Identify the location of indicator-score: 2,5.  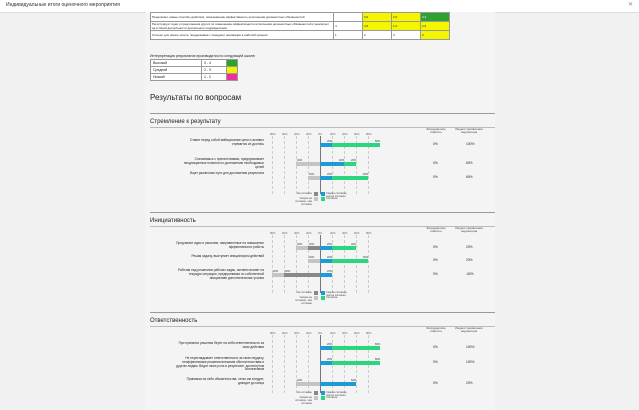
(435, 26).